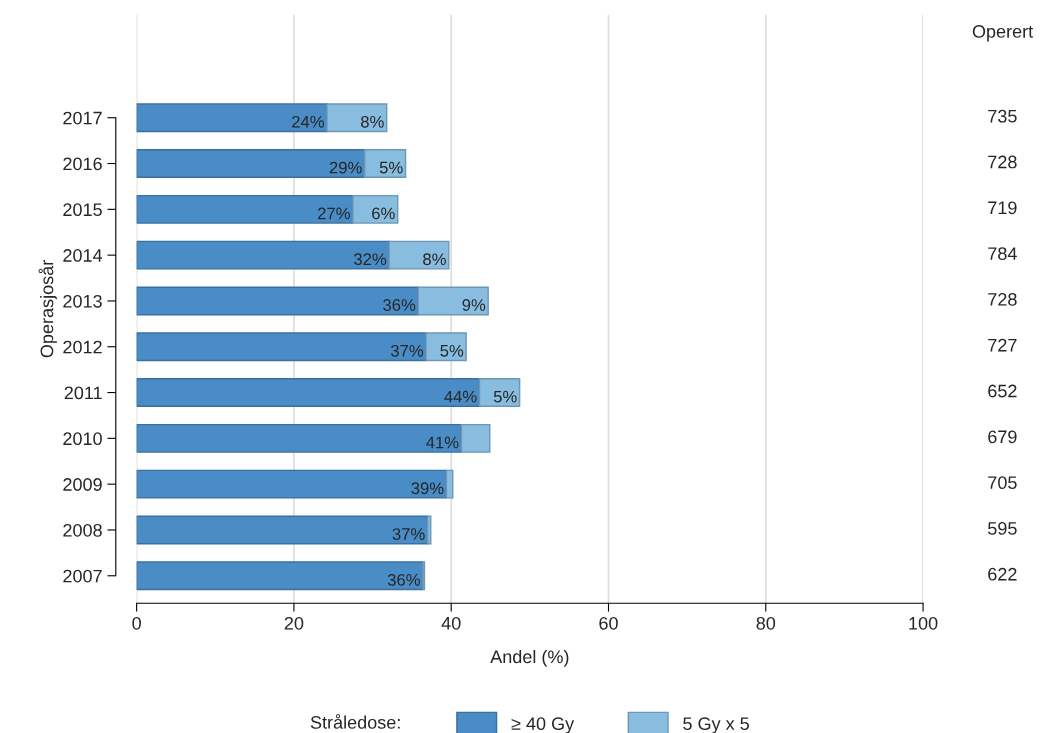 The width and height of the screenshot is (1043, 733). Describe the element at coordinates (47, 309) in the screenshot. I see `y-axis-title: Operasjosår` at that location.